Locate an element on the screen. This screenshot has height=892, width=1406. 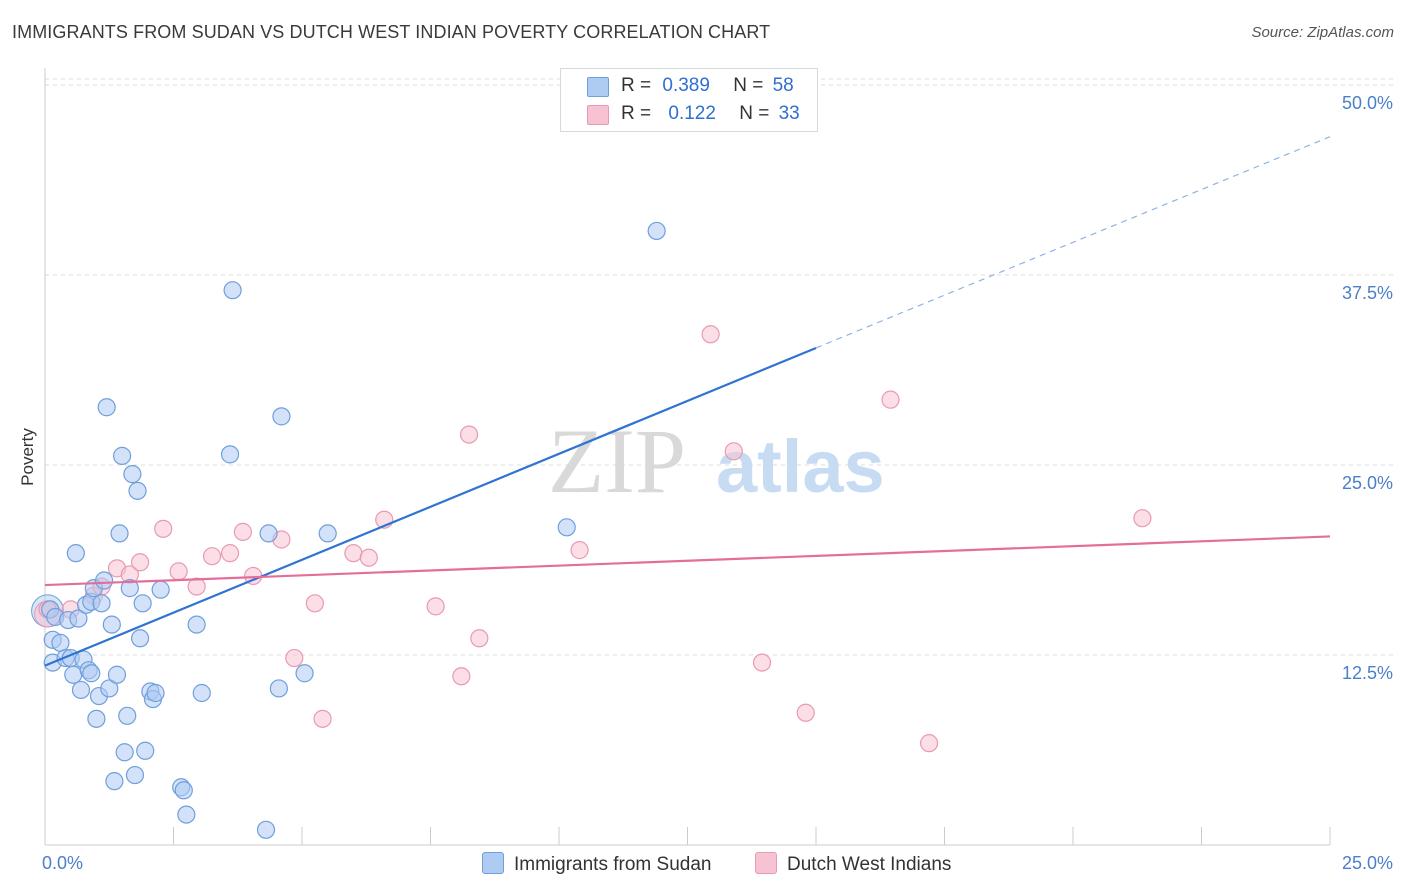
y-tick-label: 50.0% is located at coordinates (1367, 103).